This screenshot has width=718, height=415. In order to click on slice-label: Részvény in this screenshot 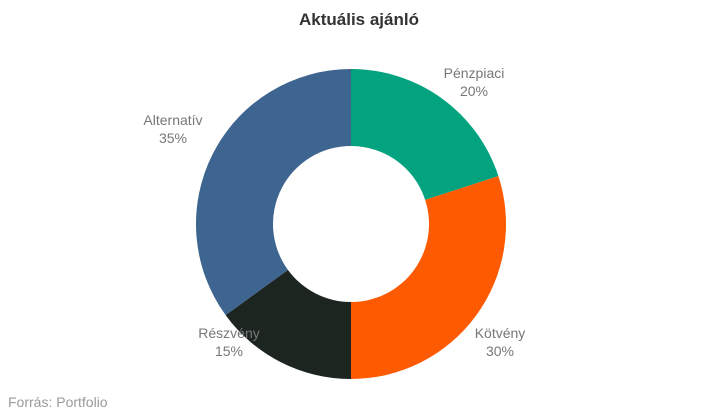, I will do `click(228, 333)`.